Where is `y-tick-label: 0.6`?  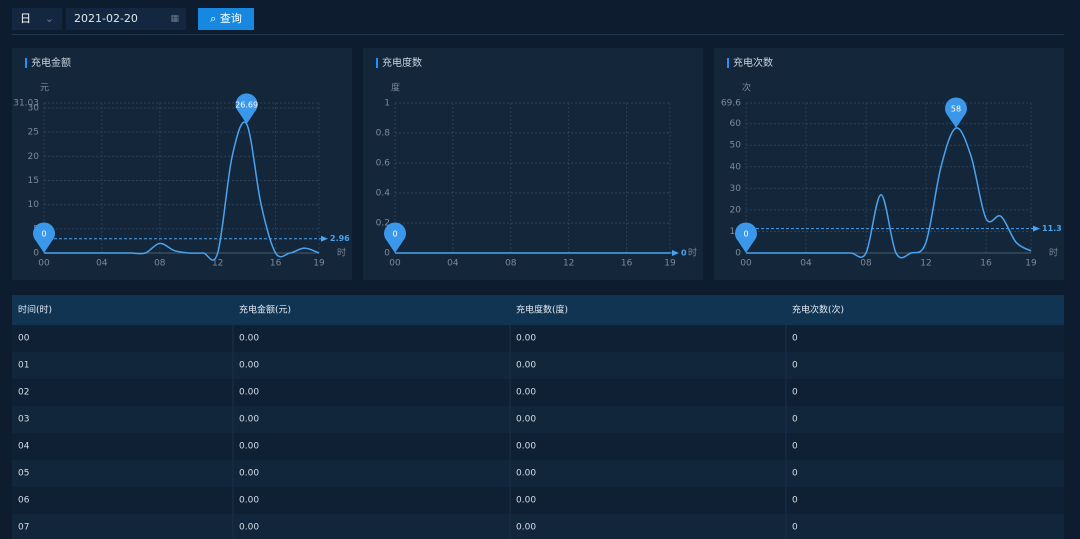 y-tick-label: 0.6 is located at coordinates (383, 164).